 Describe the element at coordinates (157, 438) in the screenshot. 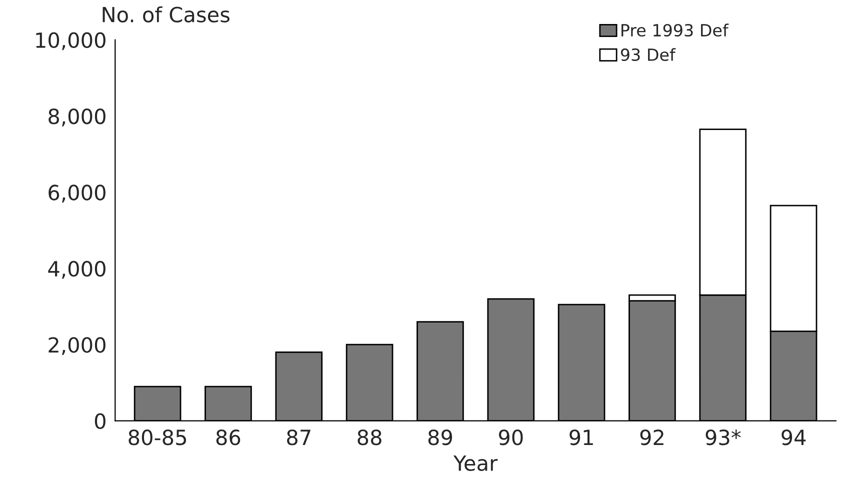

I see `x-tick-label: 80-85` at that location.